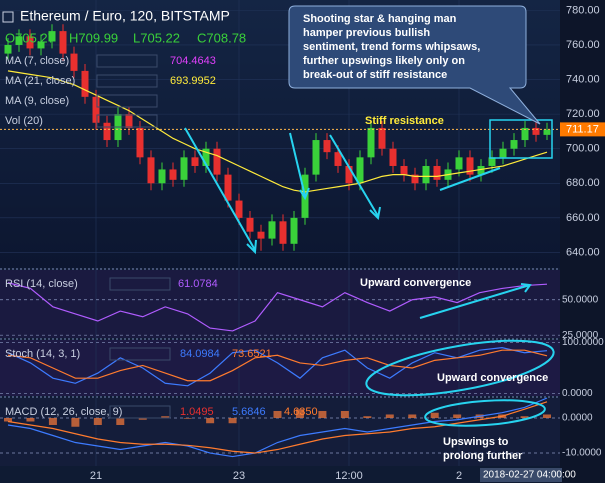 This screenshot has height=483, width=605. I want to click on callout-line: further upswings likely only on, so click(384, 61).